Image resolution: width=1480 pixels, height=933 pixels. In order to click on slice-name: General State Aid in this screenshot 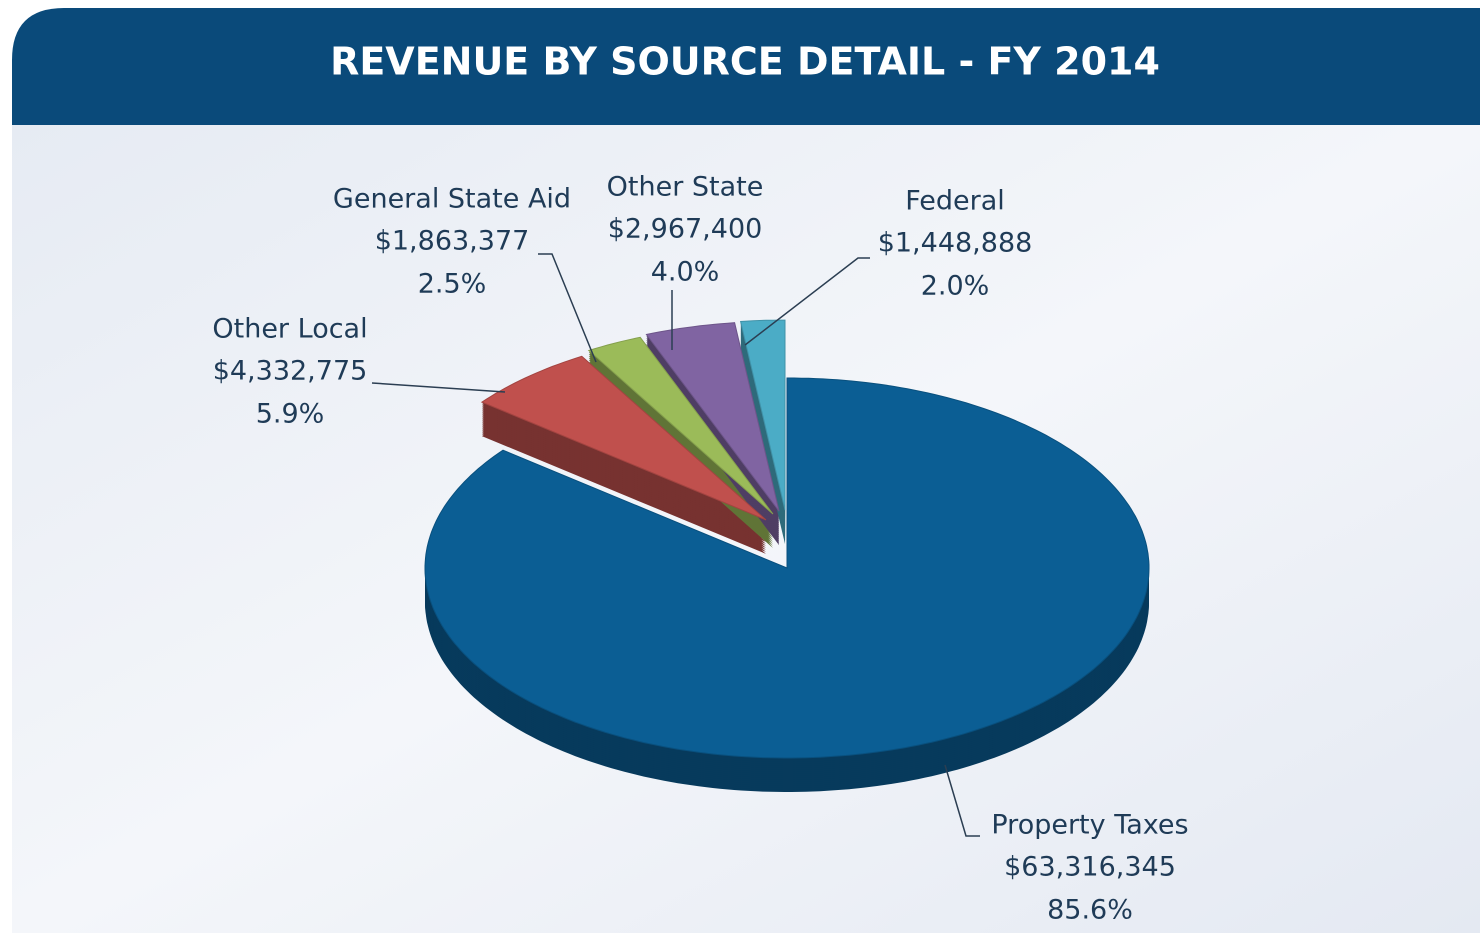, I will do `click(452, 199)`.